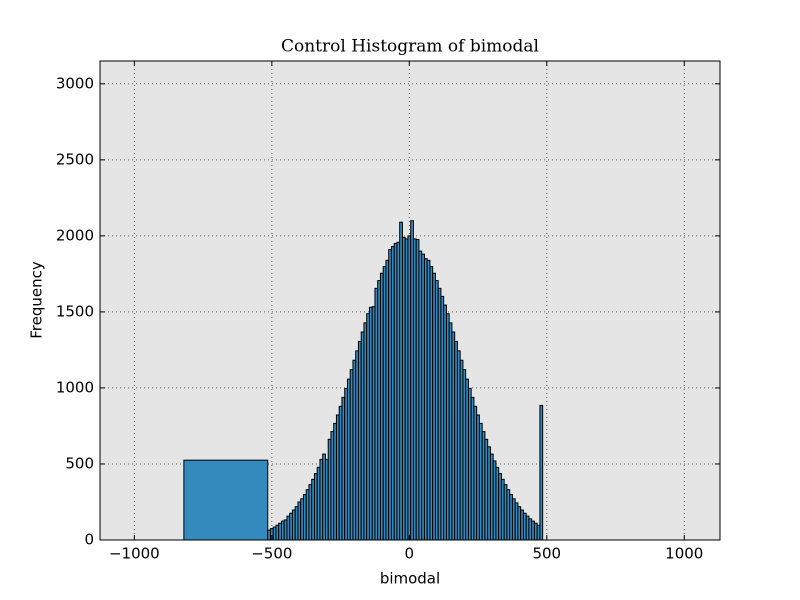 The width and height of the screenshot is (800, 600). I want to click on chart-title: Control Histogram of bimodal, so click(410, 47).